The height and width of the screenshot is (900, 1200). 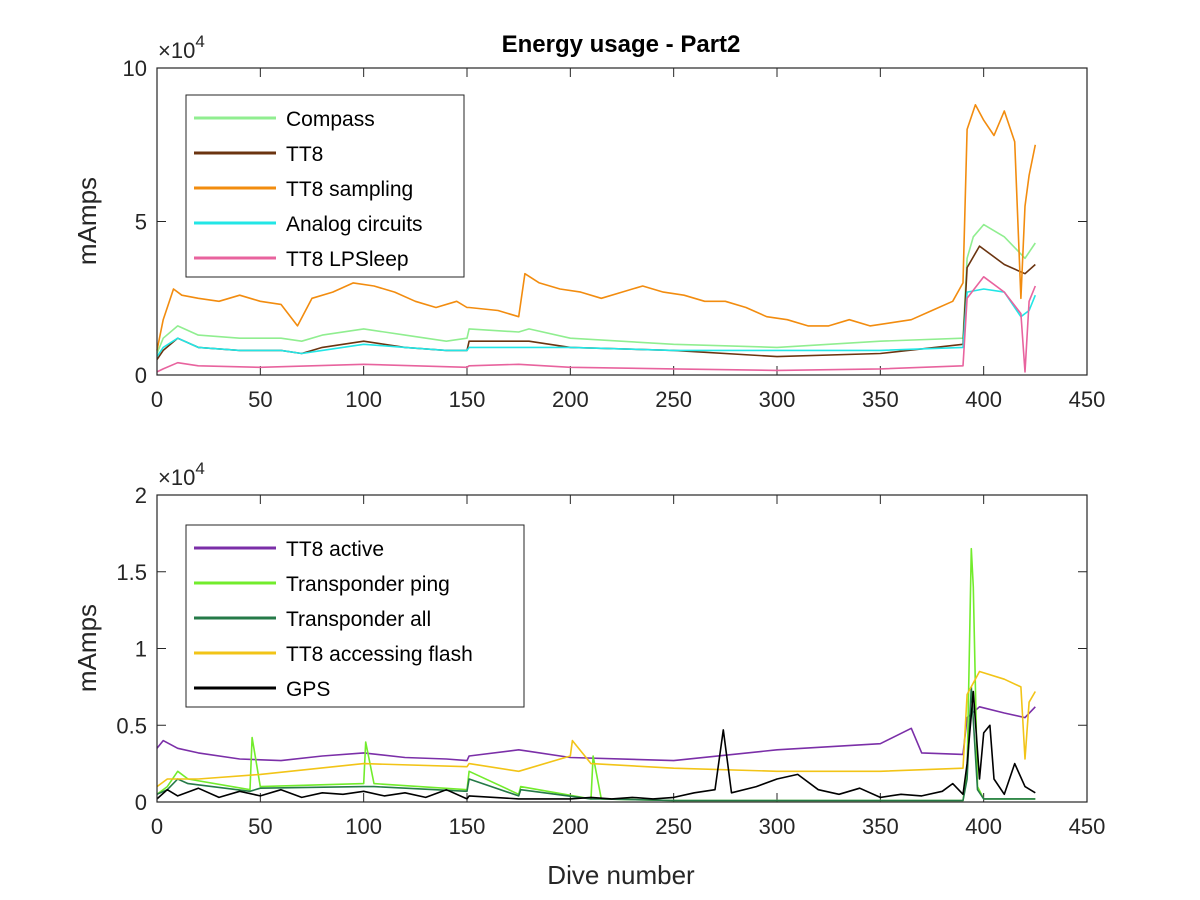 I want to click on y-tick-label: 1.5, so click(x=131, y=572).